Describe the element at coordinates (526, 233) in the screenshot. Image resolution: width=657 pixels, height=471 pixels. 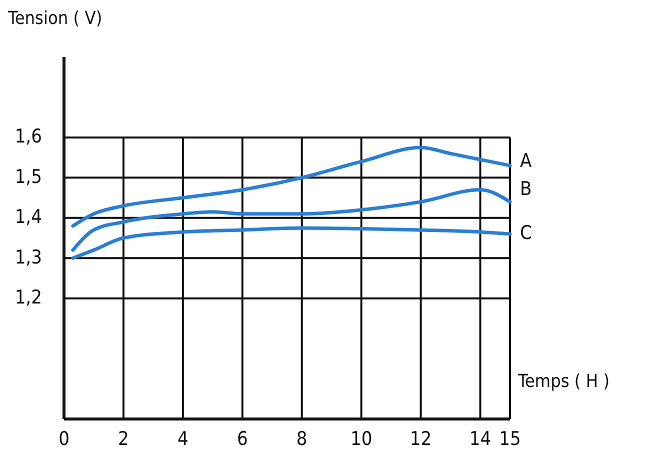
I see `series-label: C` at that location.